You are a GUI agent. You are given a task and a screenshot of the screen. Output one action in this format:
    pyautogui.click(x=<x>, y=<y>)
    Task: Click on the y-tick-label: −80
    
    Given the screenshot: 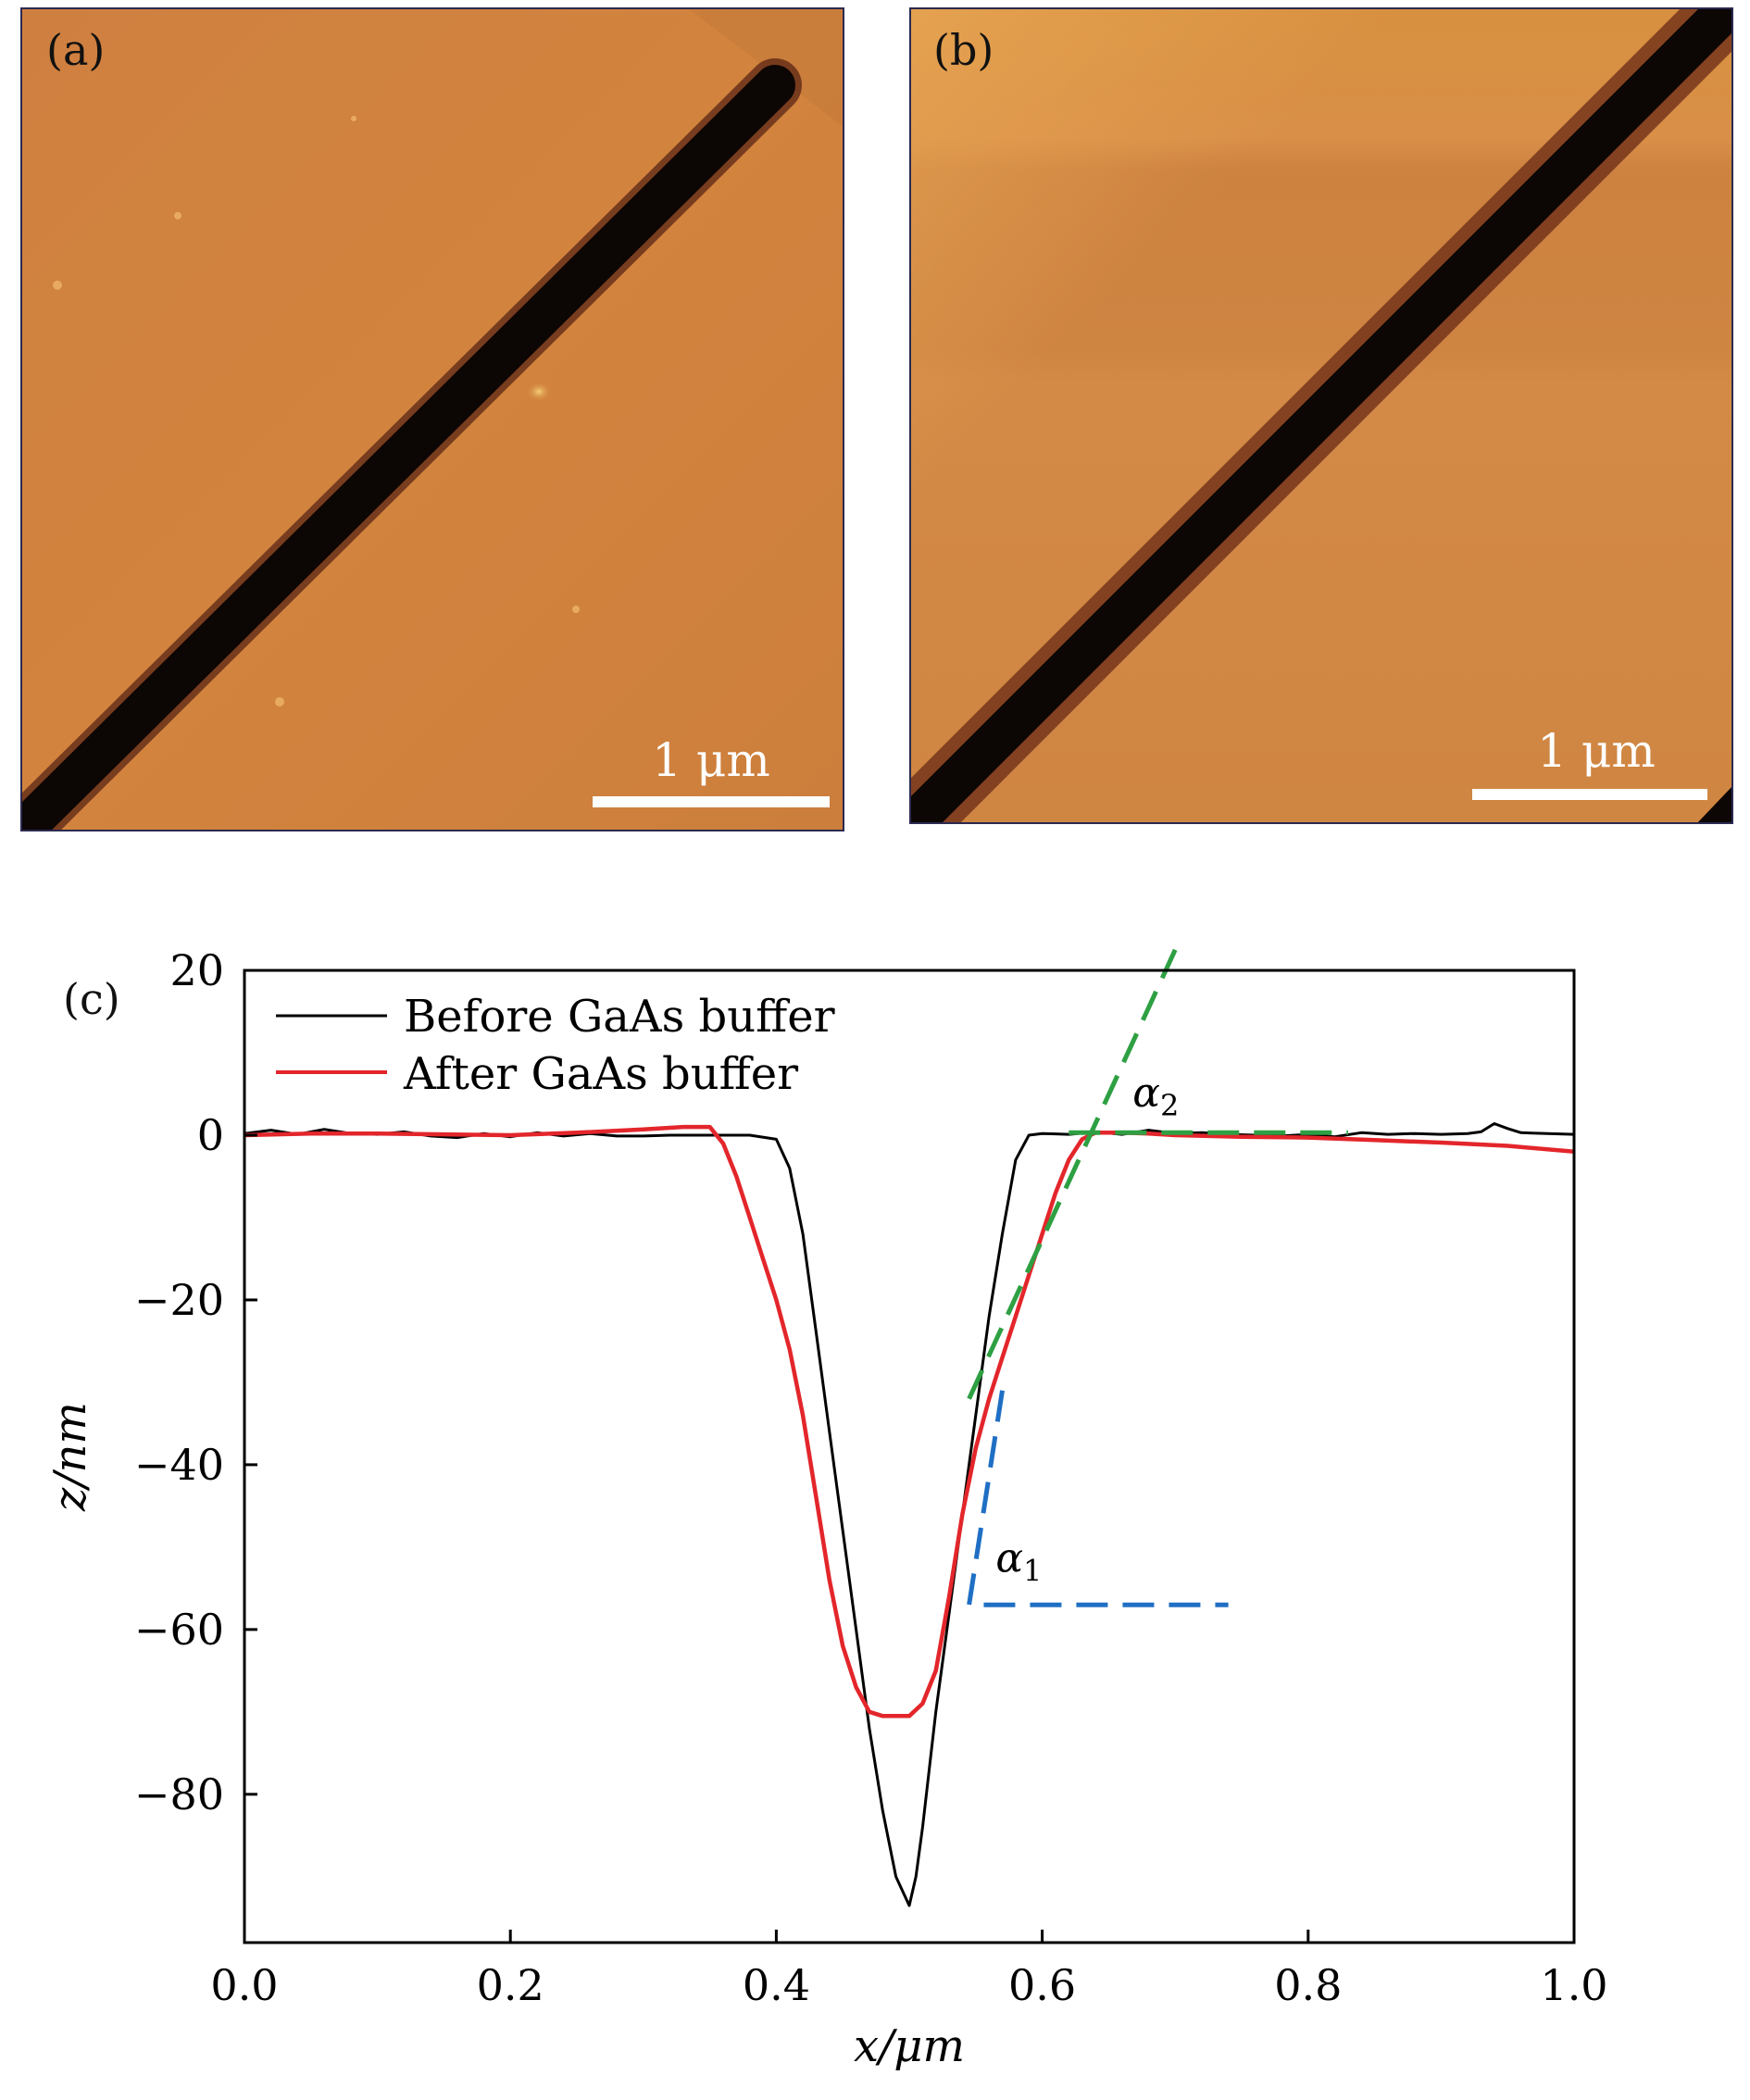 What is the action you would take?
    pyautogui.click(x=179, y=1794)
    